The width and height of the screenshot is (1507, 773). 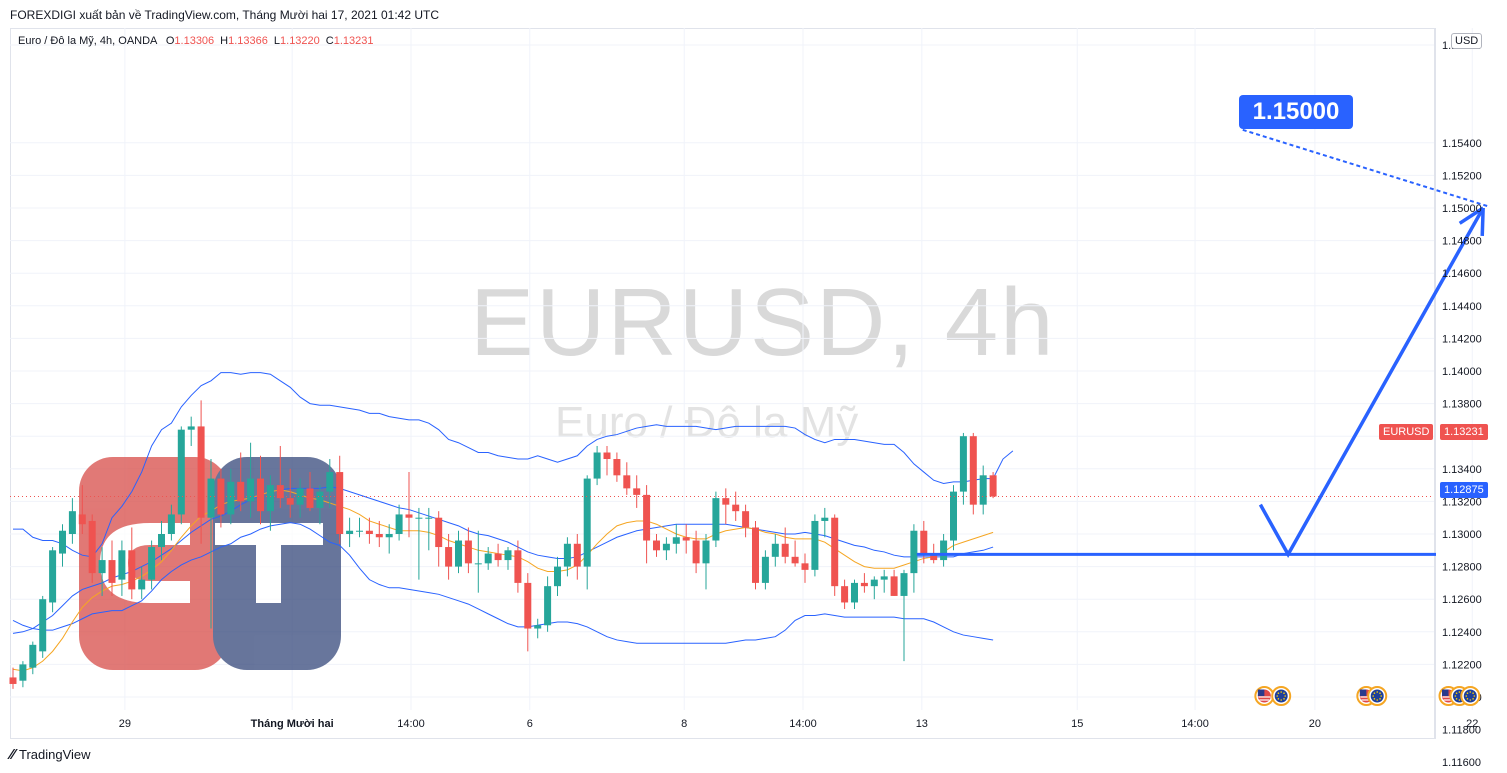 What do you see at coordinates (1264, 696) in the screenshot?
I see `us-event-flag-icon` at bounding box center [1264, 696].